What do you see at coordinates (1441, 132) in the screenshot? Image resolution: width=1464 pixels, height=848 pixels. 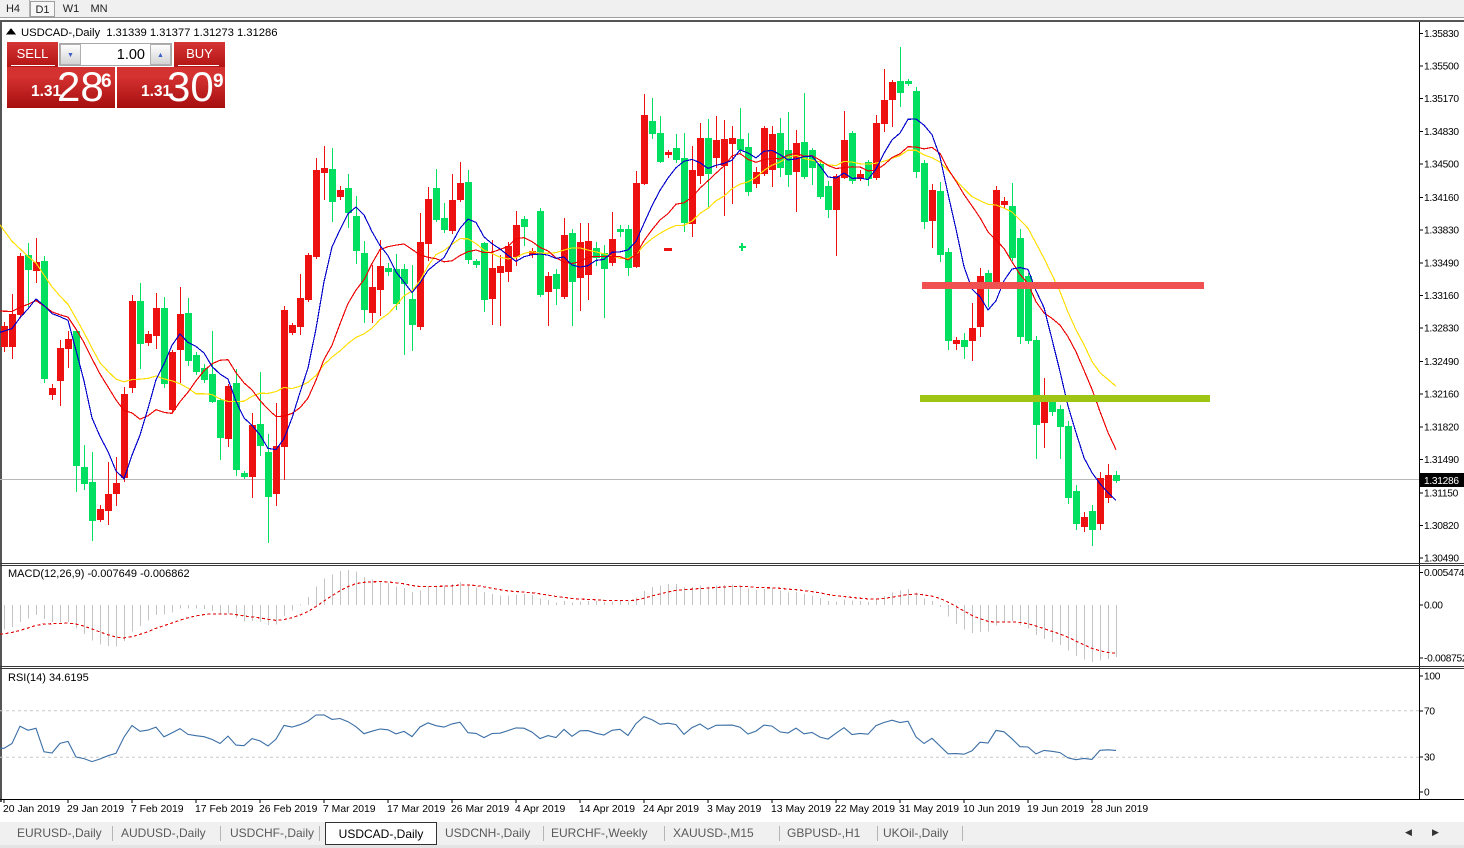 I see `svg-text: 1.34830` at bounding box center [1441, 132].